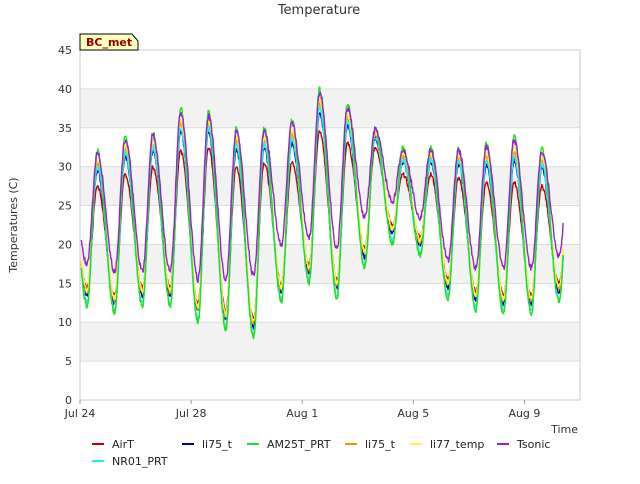 Image resolution: width=640 pixels, height=484 pixels. Describe the element at coordinates (68, 400) in the screenshot. I see `y-tick-label: 0` at that location.